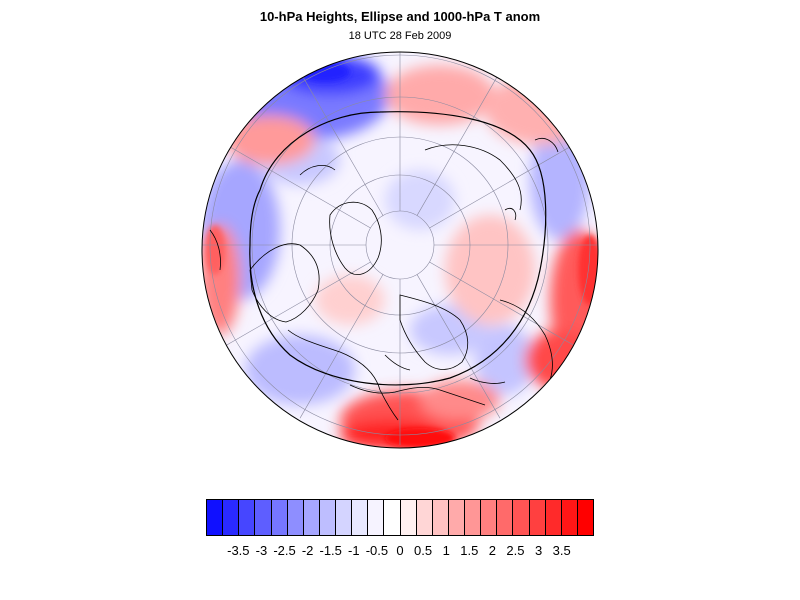 The width and height of the screenshot is (800, 600). I want to click on colorbar-tick-label: 1, so click(446, 550).